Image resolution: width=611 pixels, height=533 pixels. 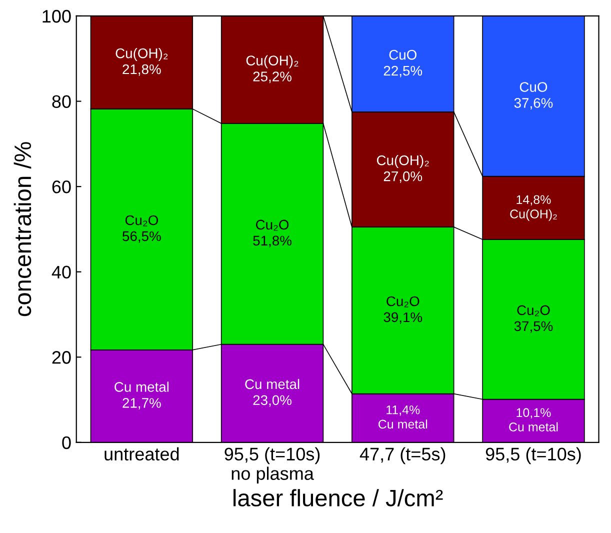 I want to click on data-label: 25,2%, so click(x=272, y=78).